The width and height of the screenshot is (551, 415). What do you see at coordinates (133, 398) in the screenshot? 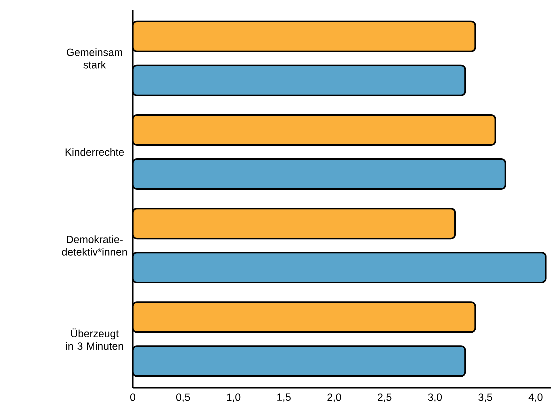
I see `x-tick-label: 0` at bounding box center [133, 398].